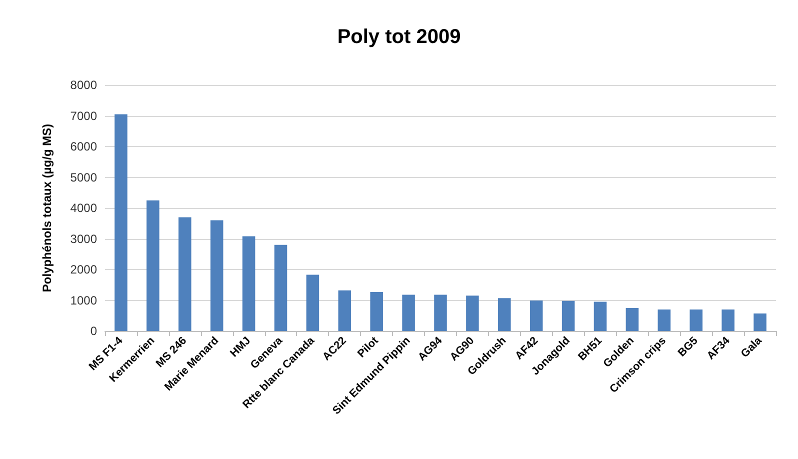  Describe the element at coordinates (84, 147) in the screenshot. I see `y-tick-label: 6000` at that location.